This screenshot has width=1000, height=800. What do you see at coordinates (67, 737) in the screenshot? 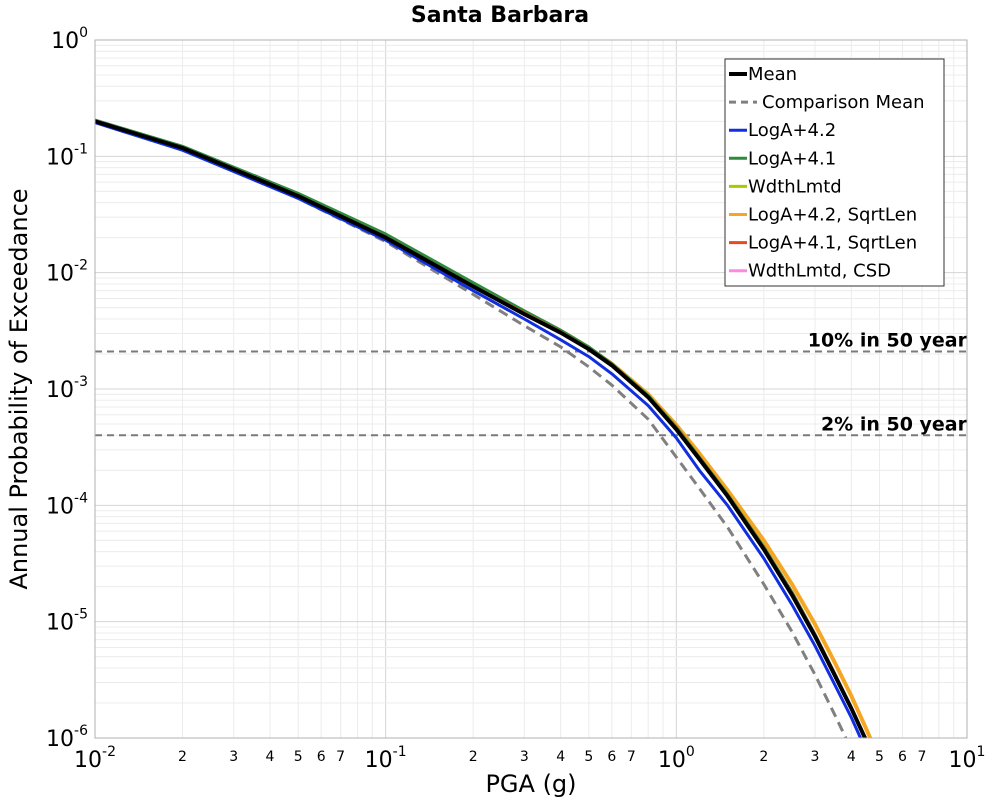
I see `y-tick-label: 10⁻⁶` at bounding box center [67, 737].